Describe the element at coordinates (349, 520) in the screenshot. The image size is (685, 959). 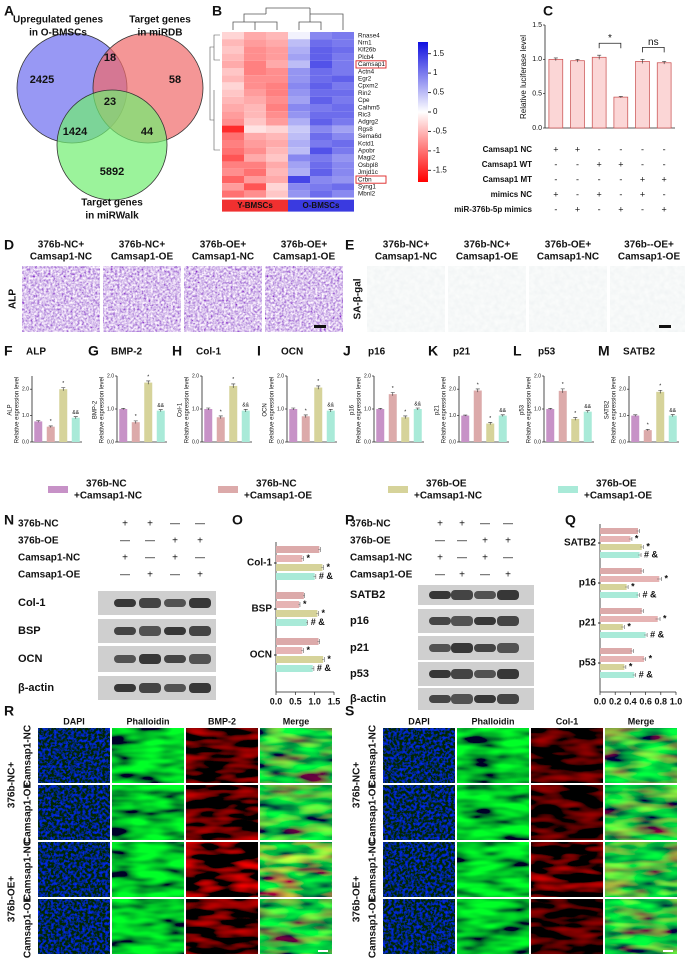
I see `panel-letter: P` at that location.